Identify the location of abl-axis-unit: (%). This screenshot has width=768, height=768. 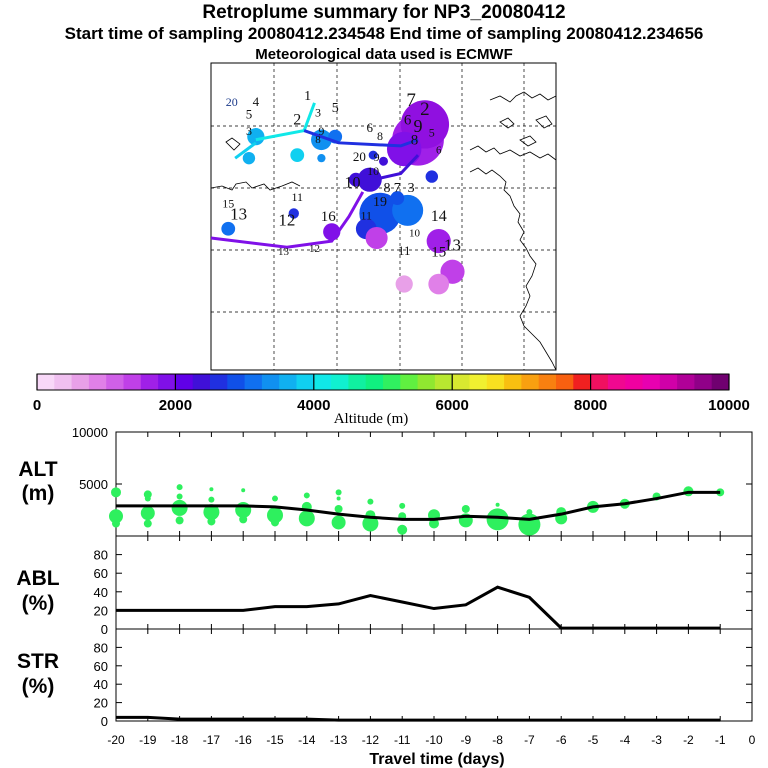
(38, 603).